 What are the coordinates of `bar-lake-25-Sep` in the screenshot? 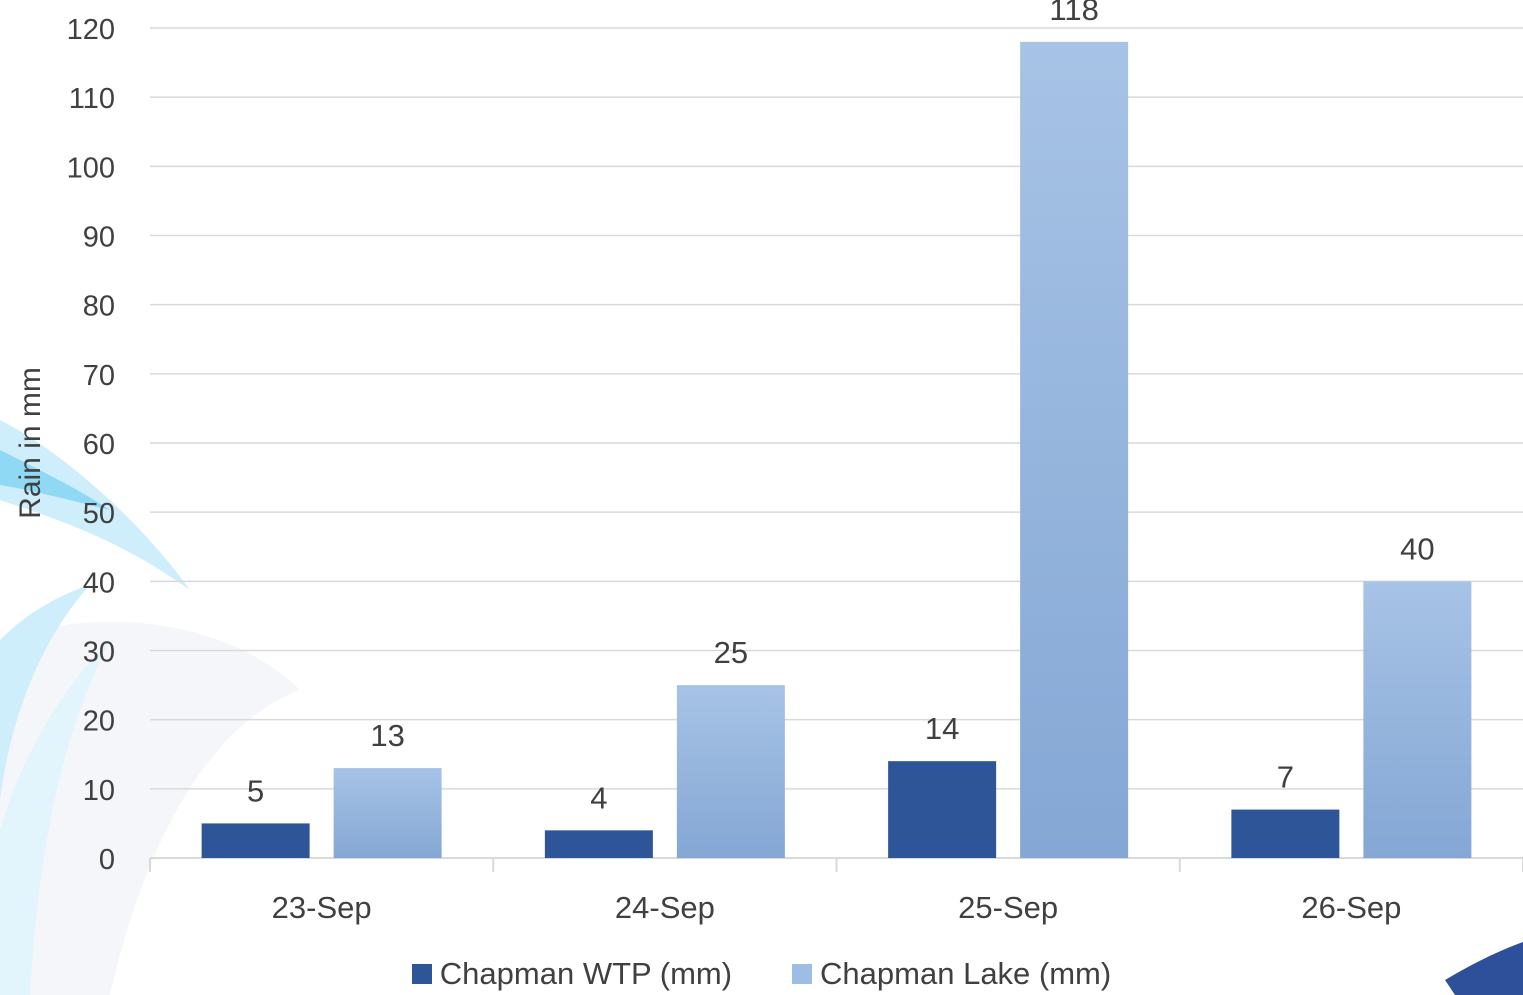 It's located at (1074, 450).